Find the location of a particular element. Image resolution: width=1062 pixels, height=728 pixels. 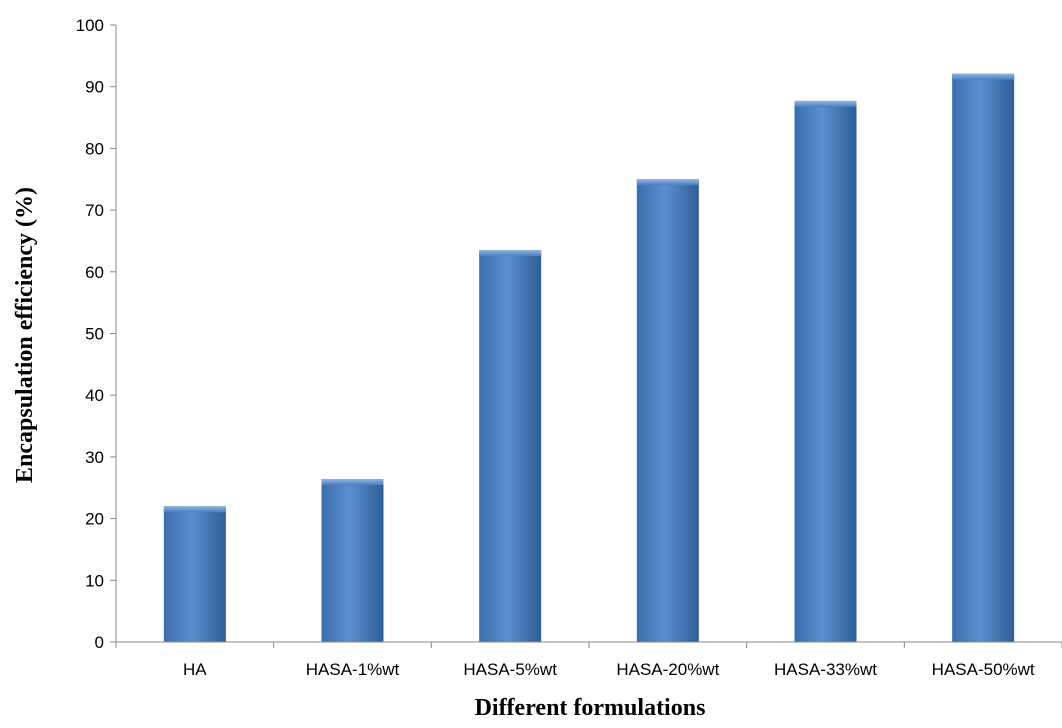

y-tick-label: 60 is located at coordinates (94, 272).